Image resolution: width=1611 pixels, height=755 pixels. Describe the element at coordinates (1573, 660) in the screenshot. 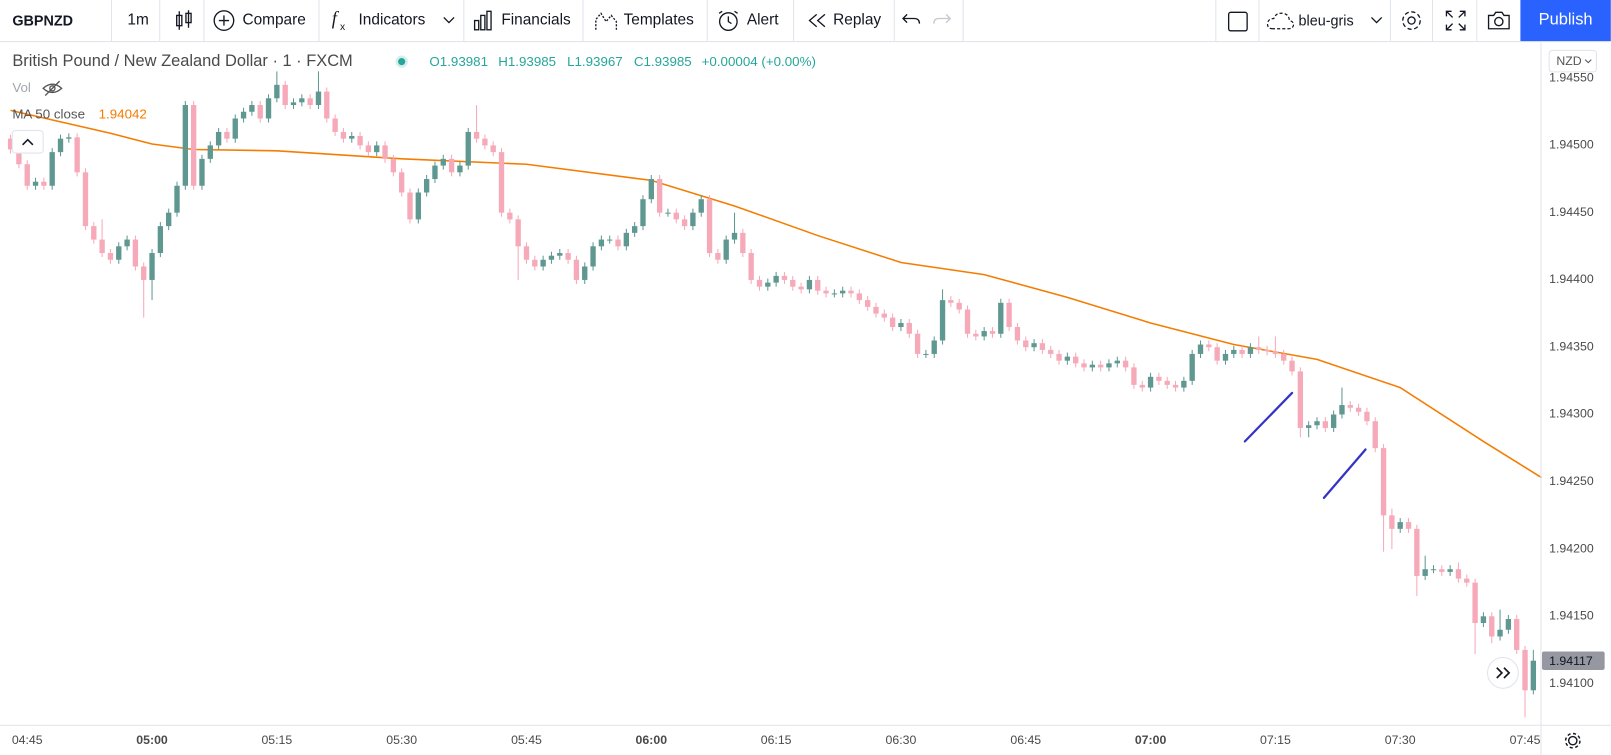

I see `last-price-tag` at that location.